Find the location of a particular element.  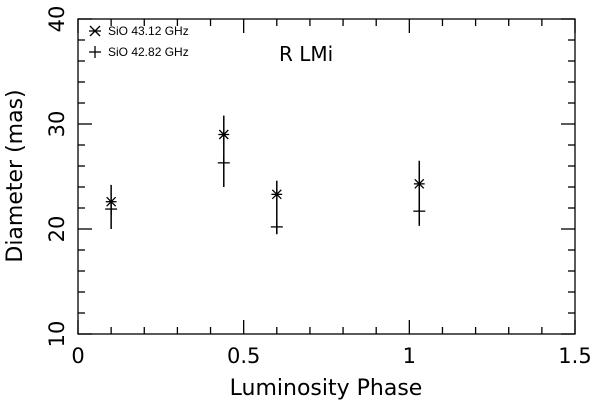

legend-marker-plus is located at coordinates (95, 52).